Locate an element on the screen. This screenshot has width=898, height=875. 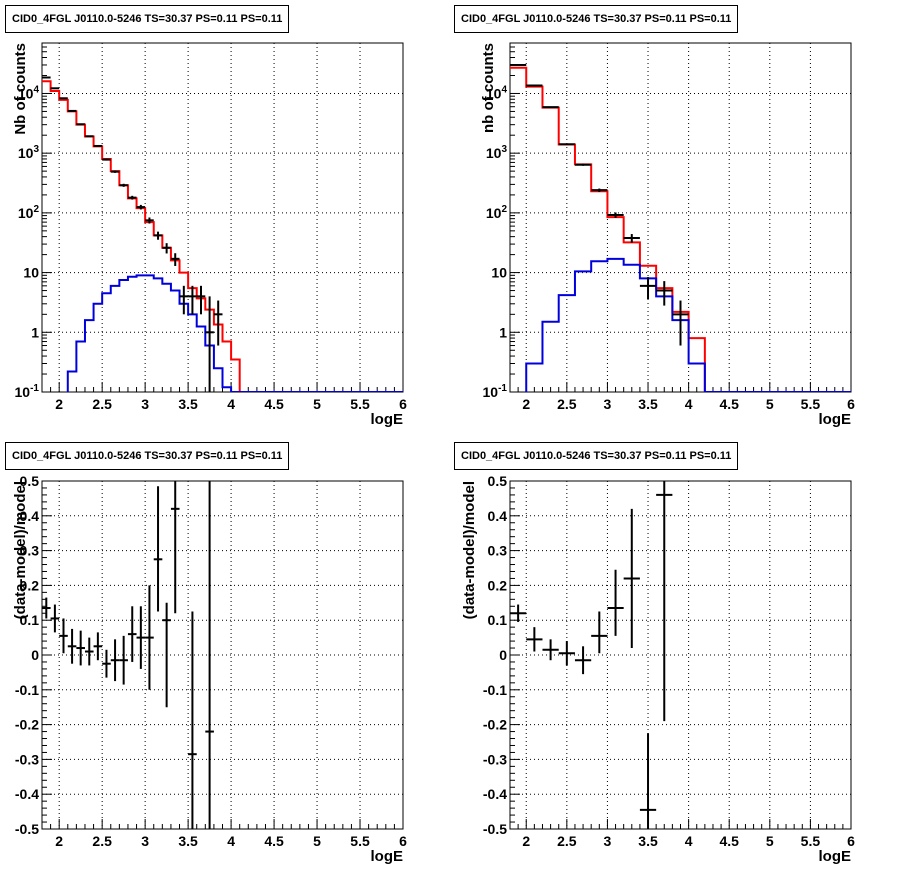
y-tick-label: 10 is located at coordinates (499, 273).